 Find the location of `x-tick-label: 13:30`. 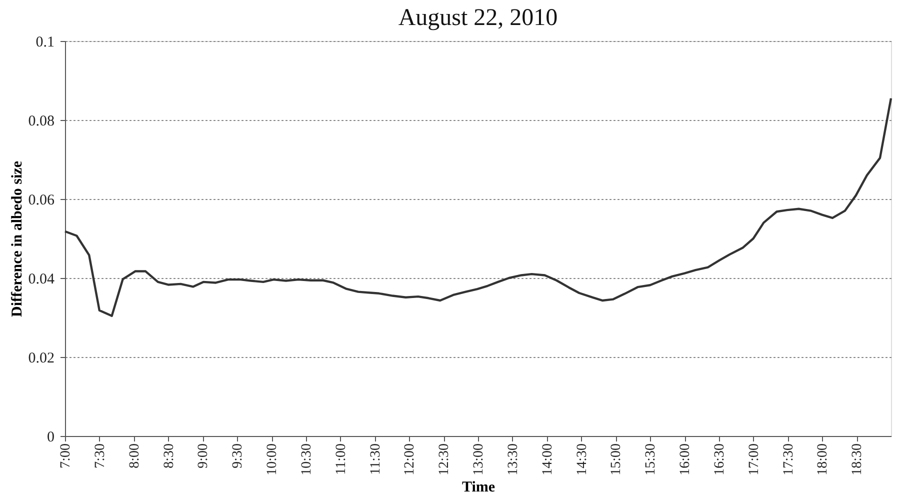

x-tick-label: 13:30 is located at coordinates (513, 460).